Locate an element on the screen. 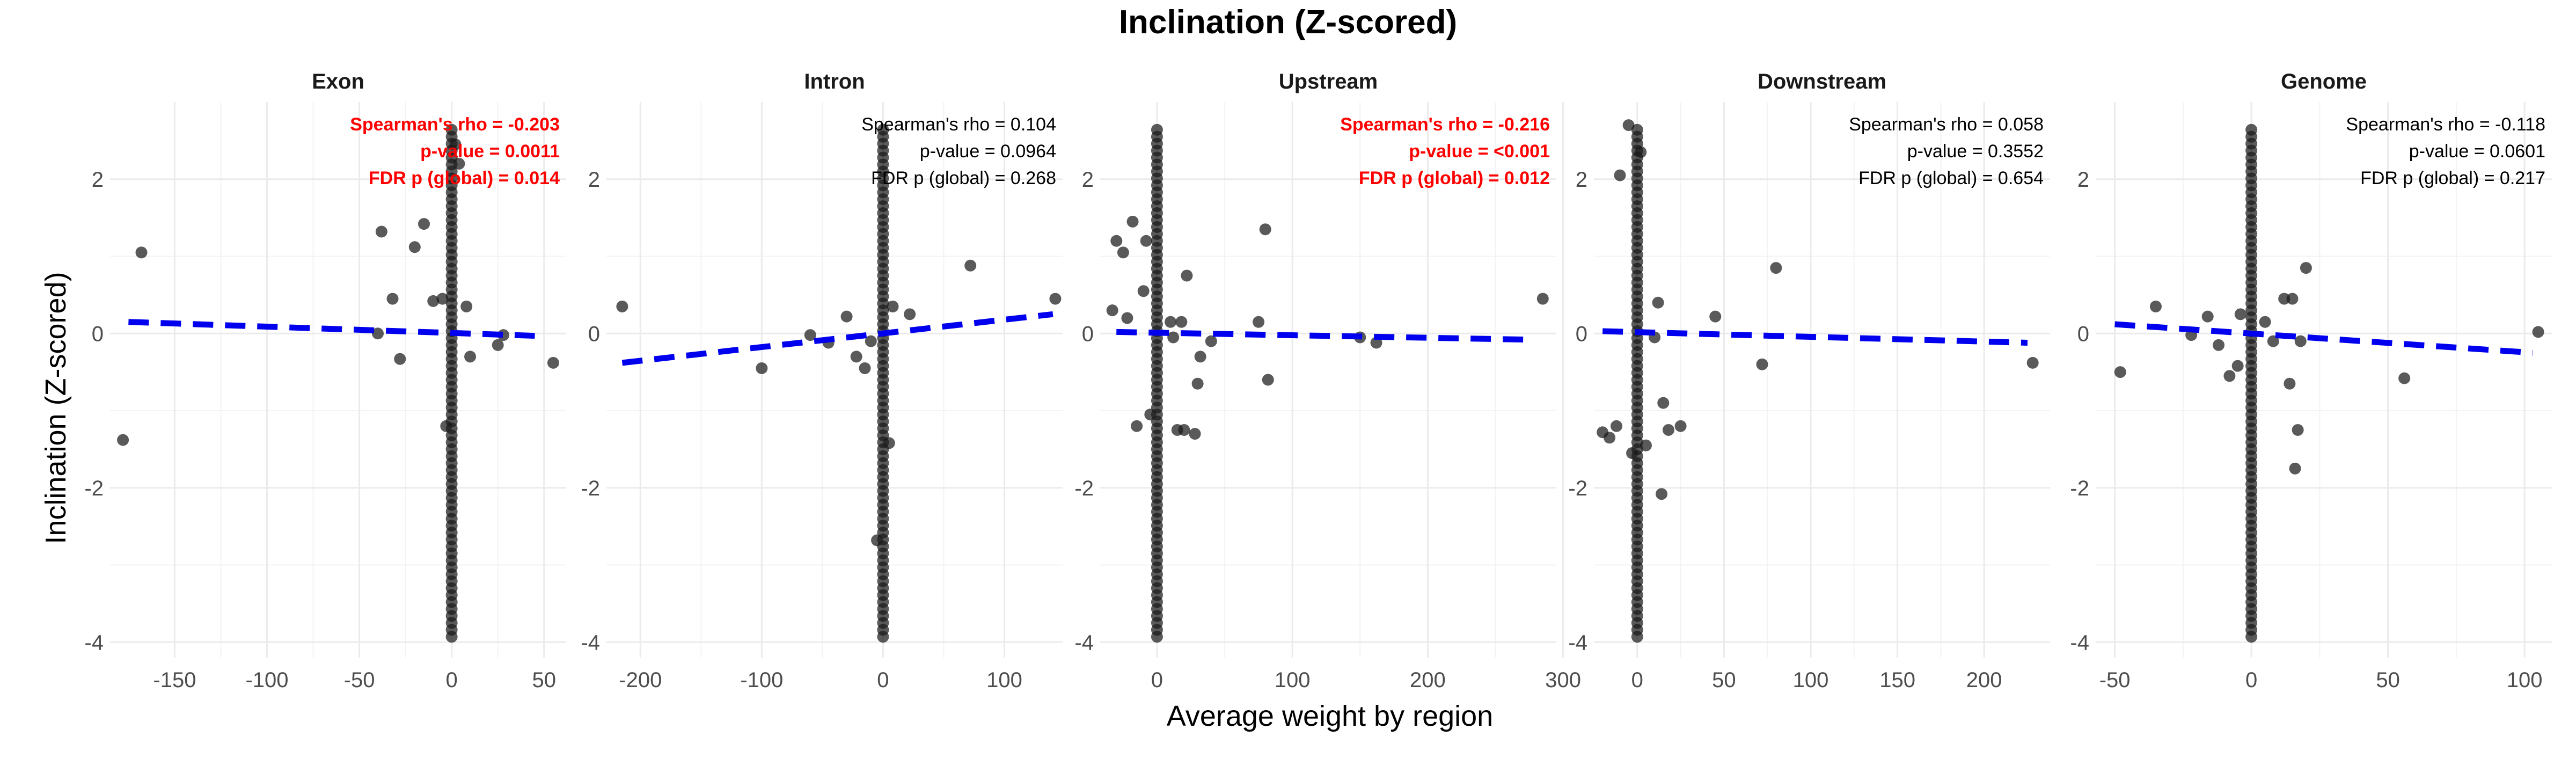 Image resolution: width=2576 pixels, height=773 pixels. stat-annotation: Spearman's rho = -0.203 is located at coordinates (455, 124).